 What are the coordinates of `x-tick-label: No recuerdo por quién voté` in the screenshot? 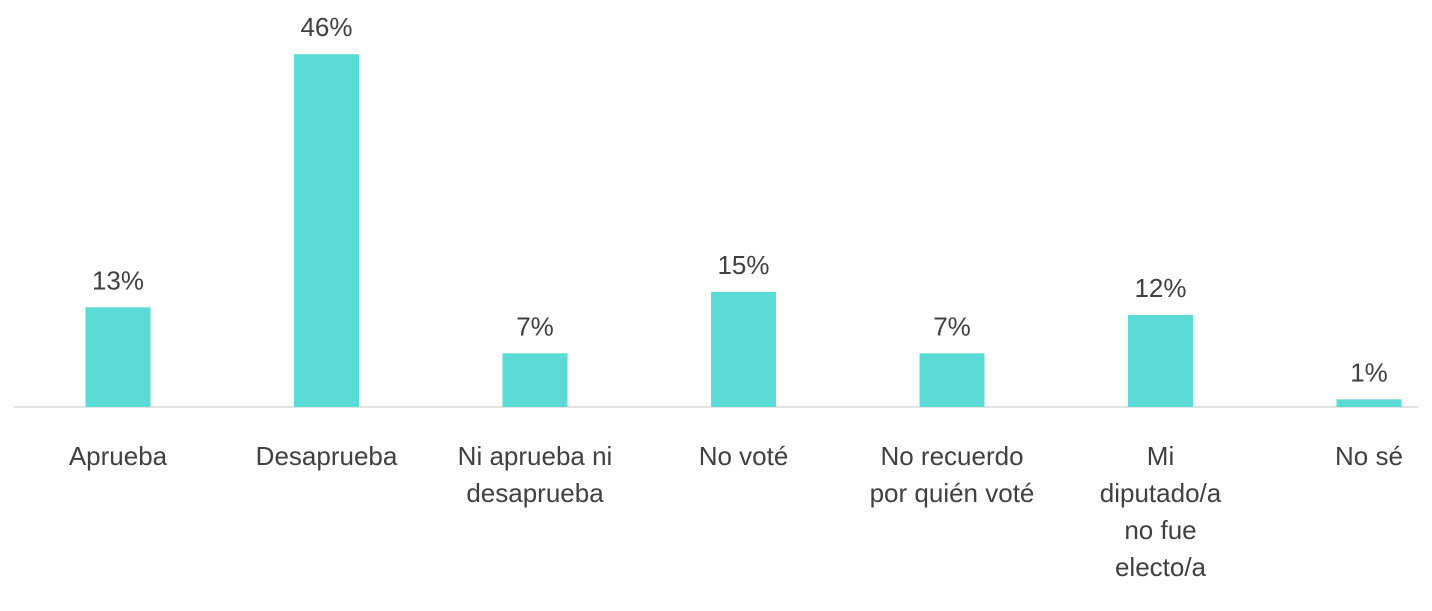 It's located at (952, 474).